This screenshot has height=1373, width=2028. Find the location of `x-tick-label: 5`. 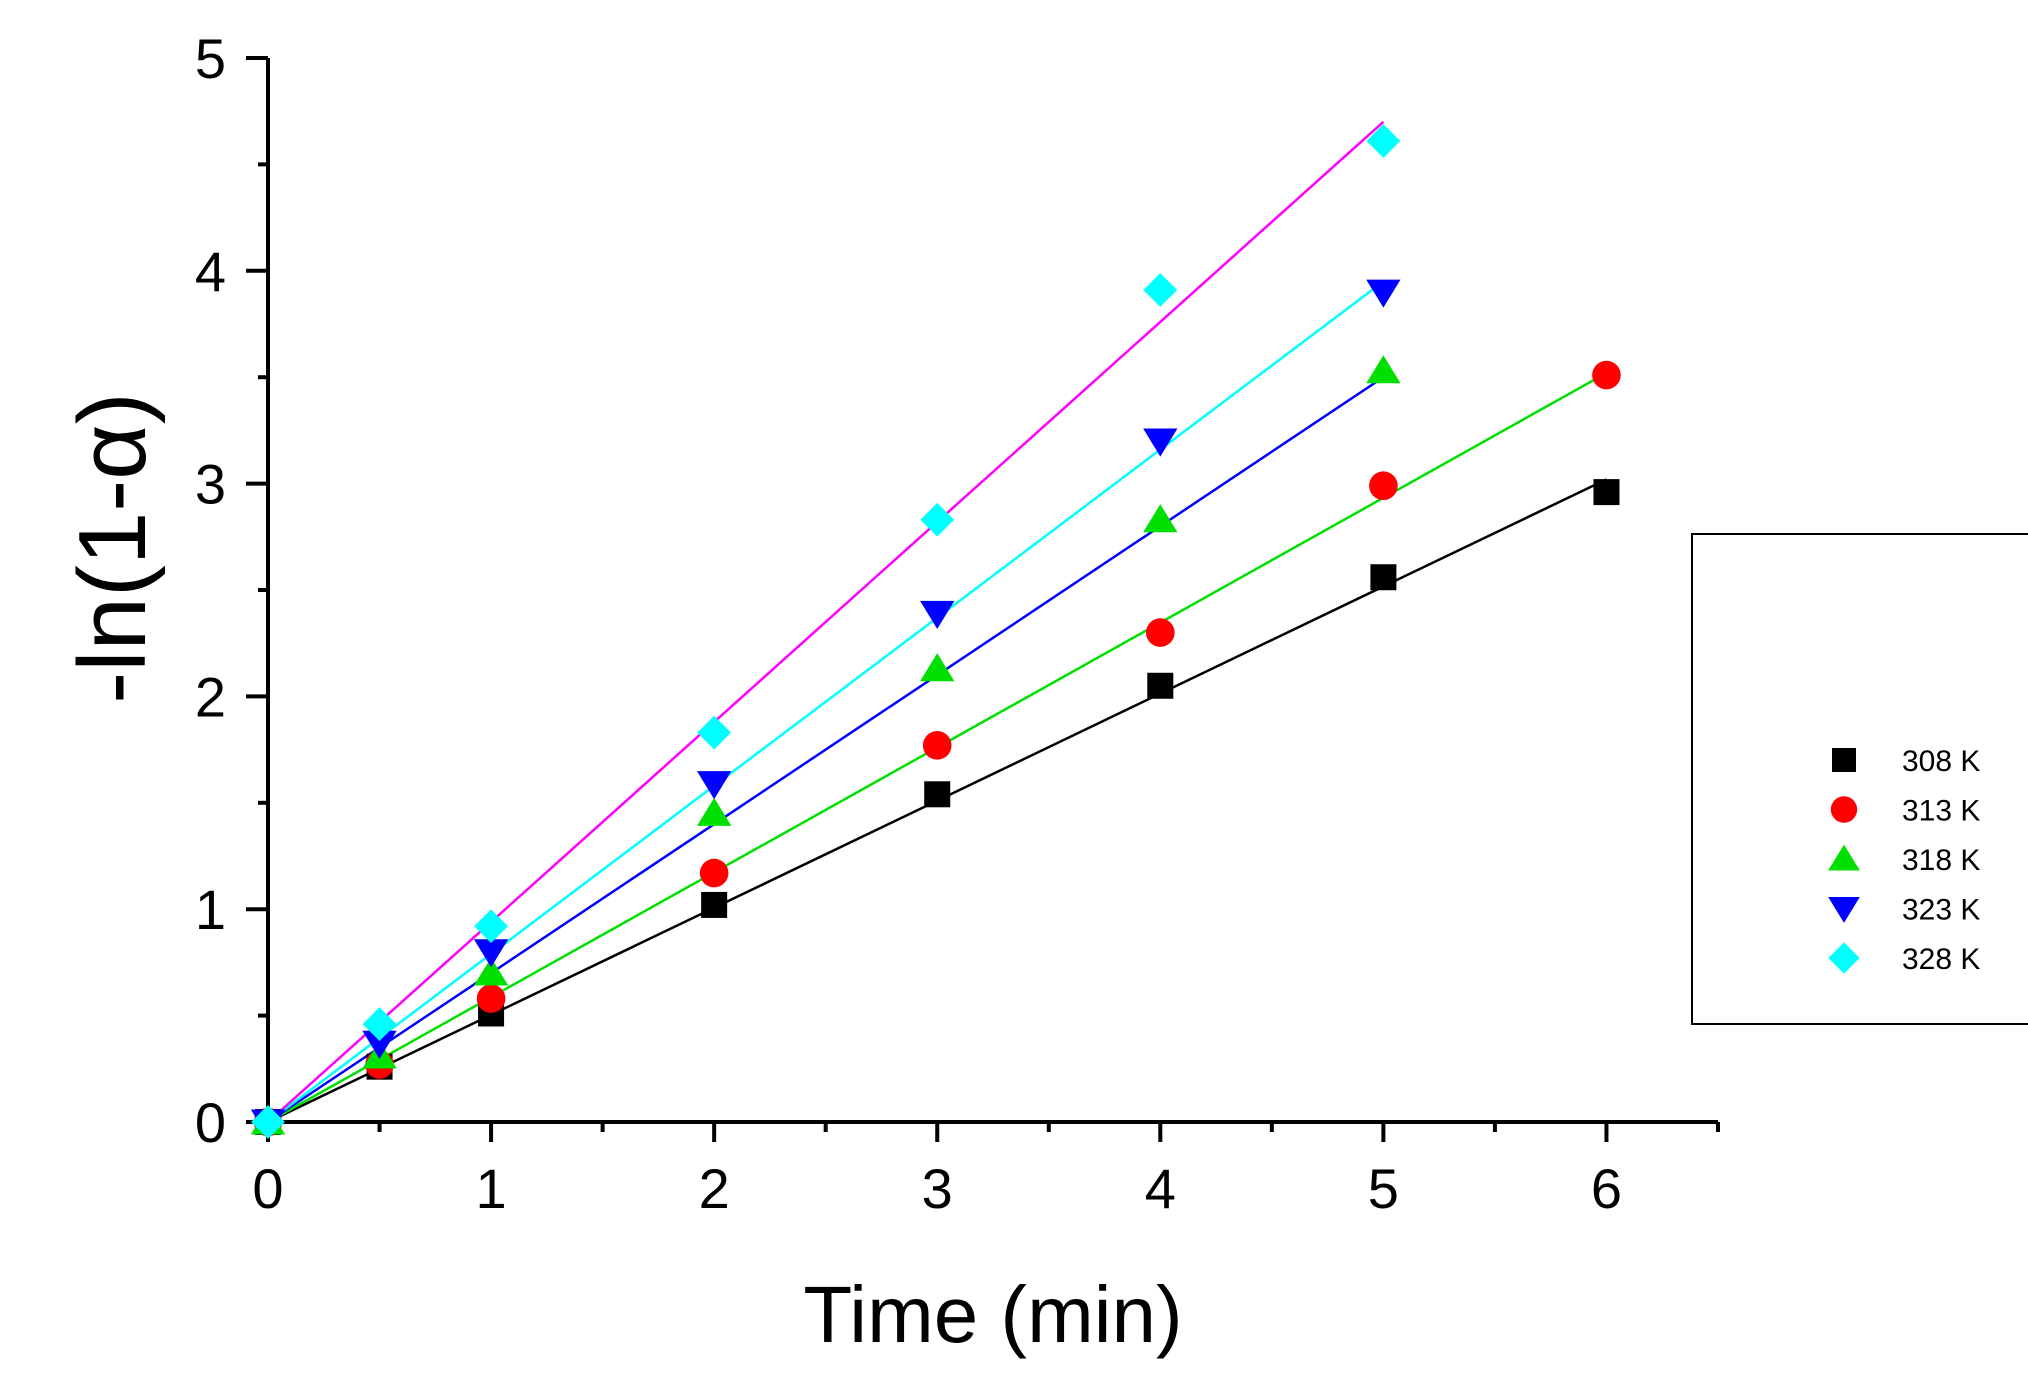

x-tick-label: 5 is located at coordinates (1383, 1188).